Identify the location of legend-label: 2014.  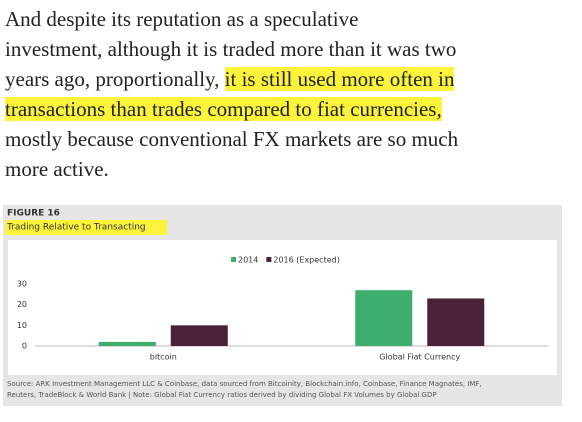
(248, 260).